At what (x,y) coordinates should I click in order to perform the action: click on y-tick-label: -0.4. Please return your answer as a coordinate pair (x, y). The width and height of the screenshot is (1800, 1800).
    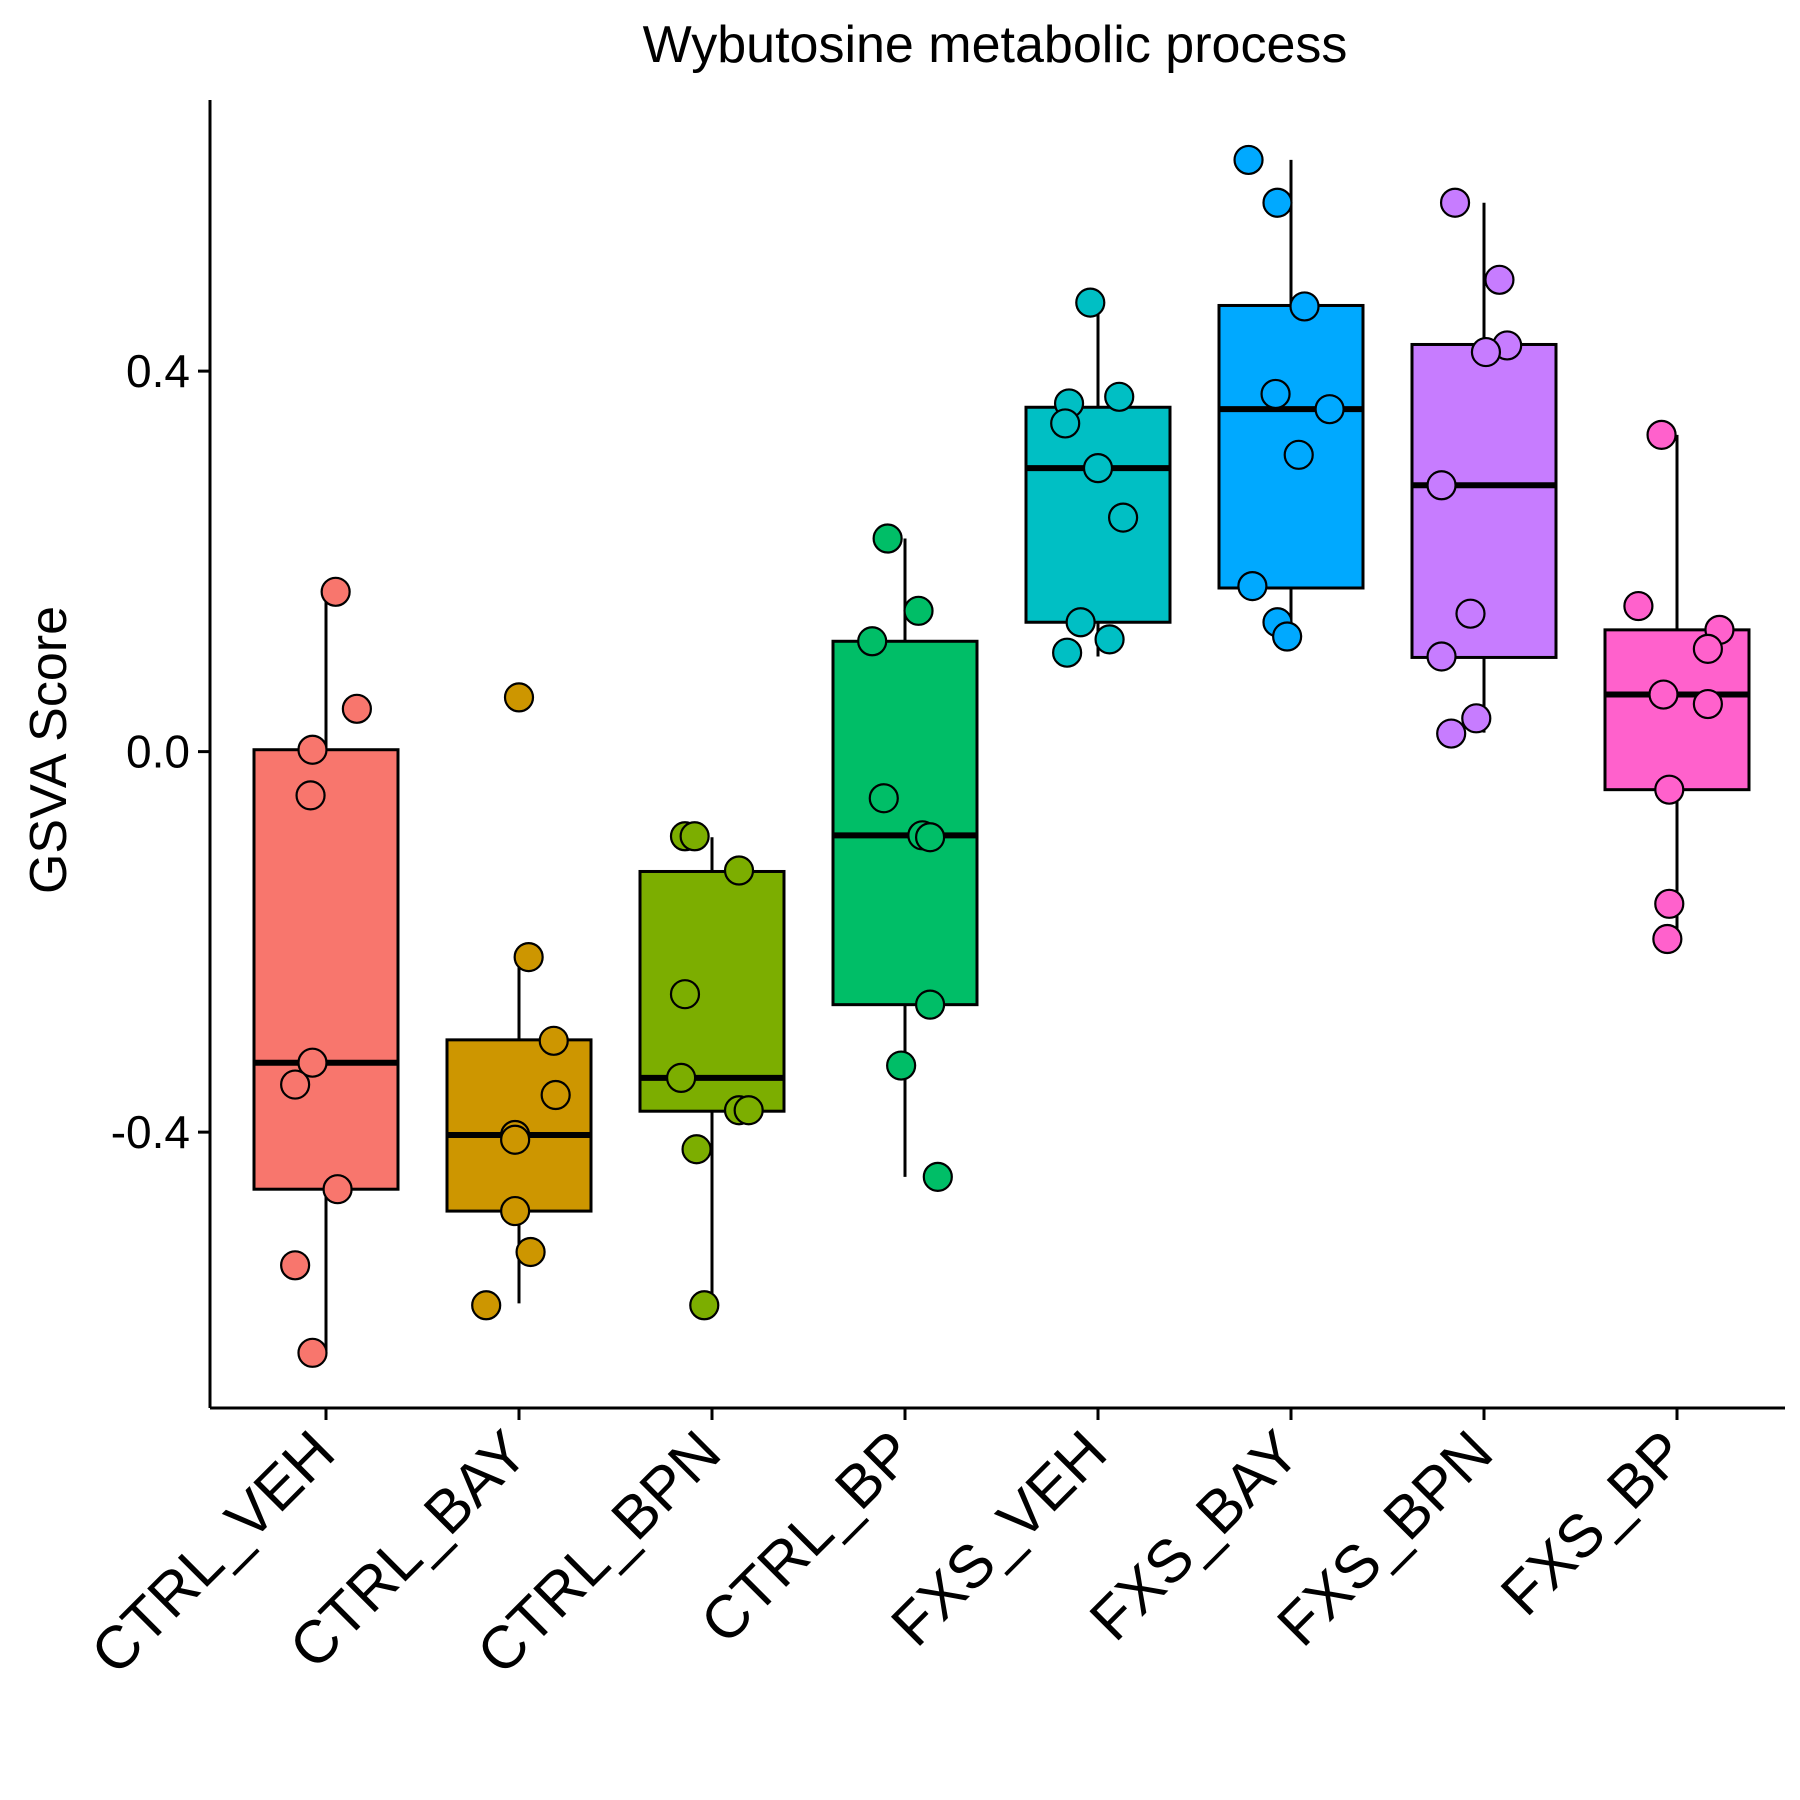
    Looking at the image, I should click on (150, 1132).